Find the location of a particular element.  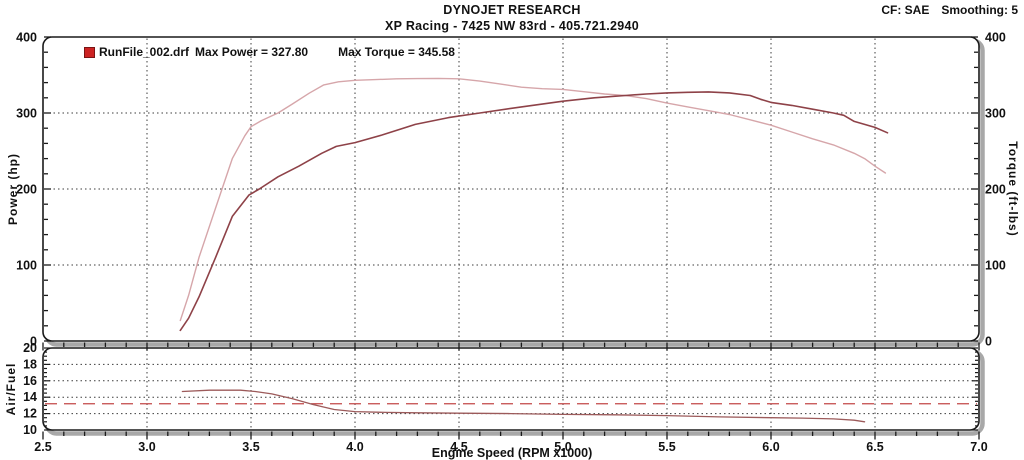

rpm-tick-label: 4.5 is located at coordinates (458, 447).